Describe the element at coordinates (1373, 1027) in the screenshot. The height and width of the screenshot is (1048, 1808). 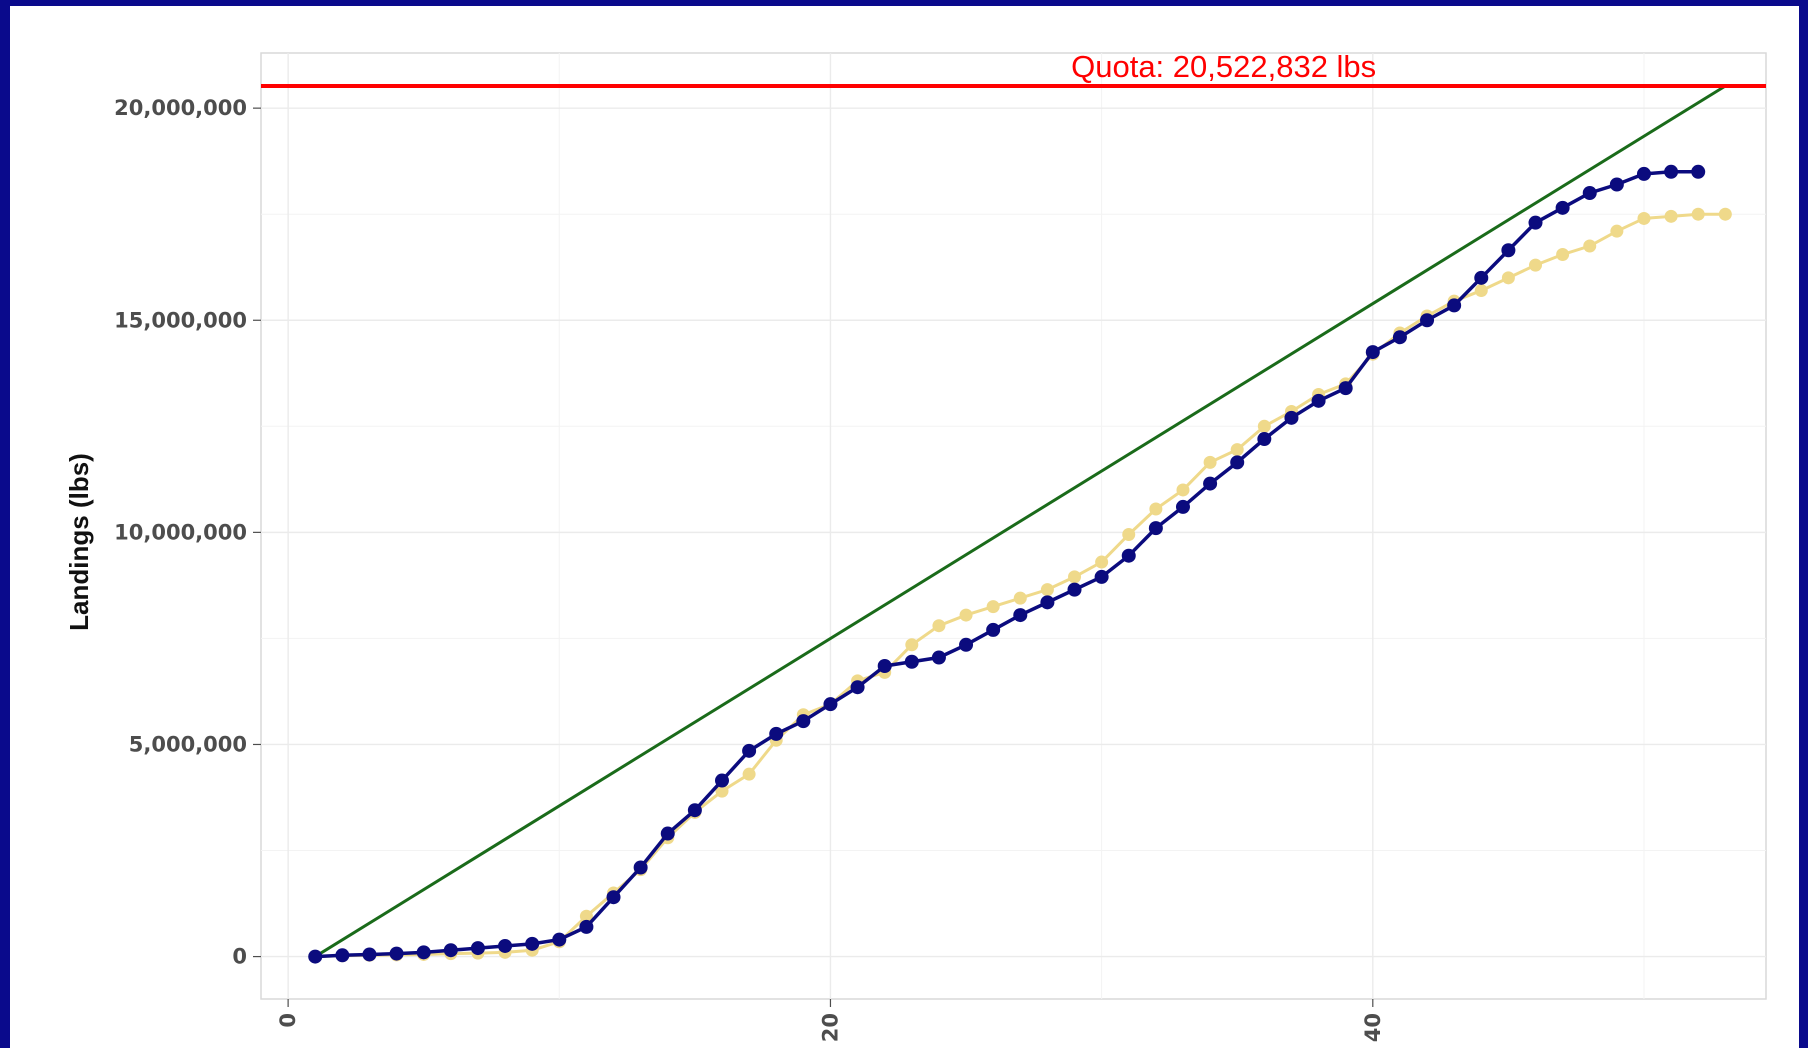
I see `x-tick-label: 40` at that location.